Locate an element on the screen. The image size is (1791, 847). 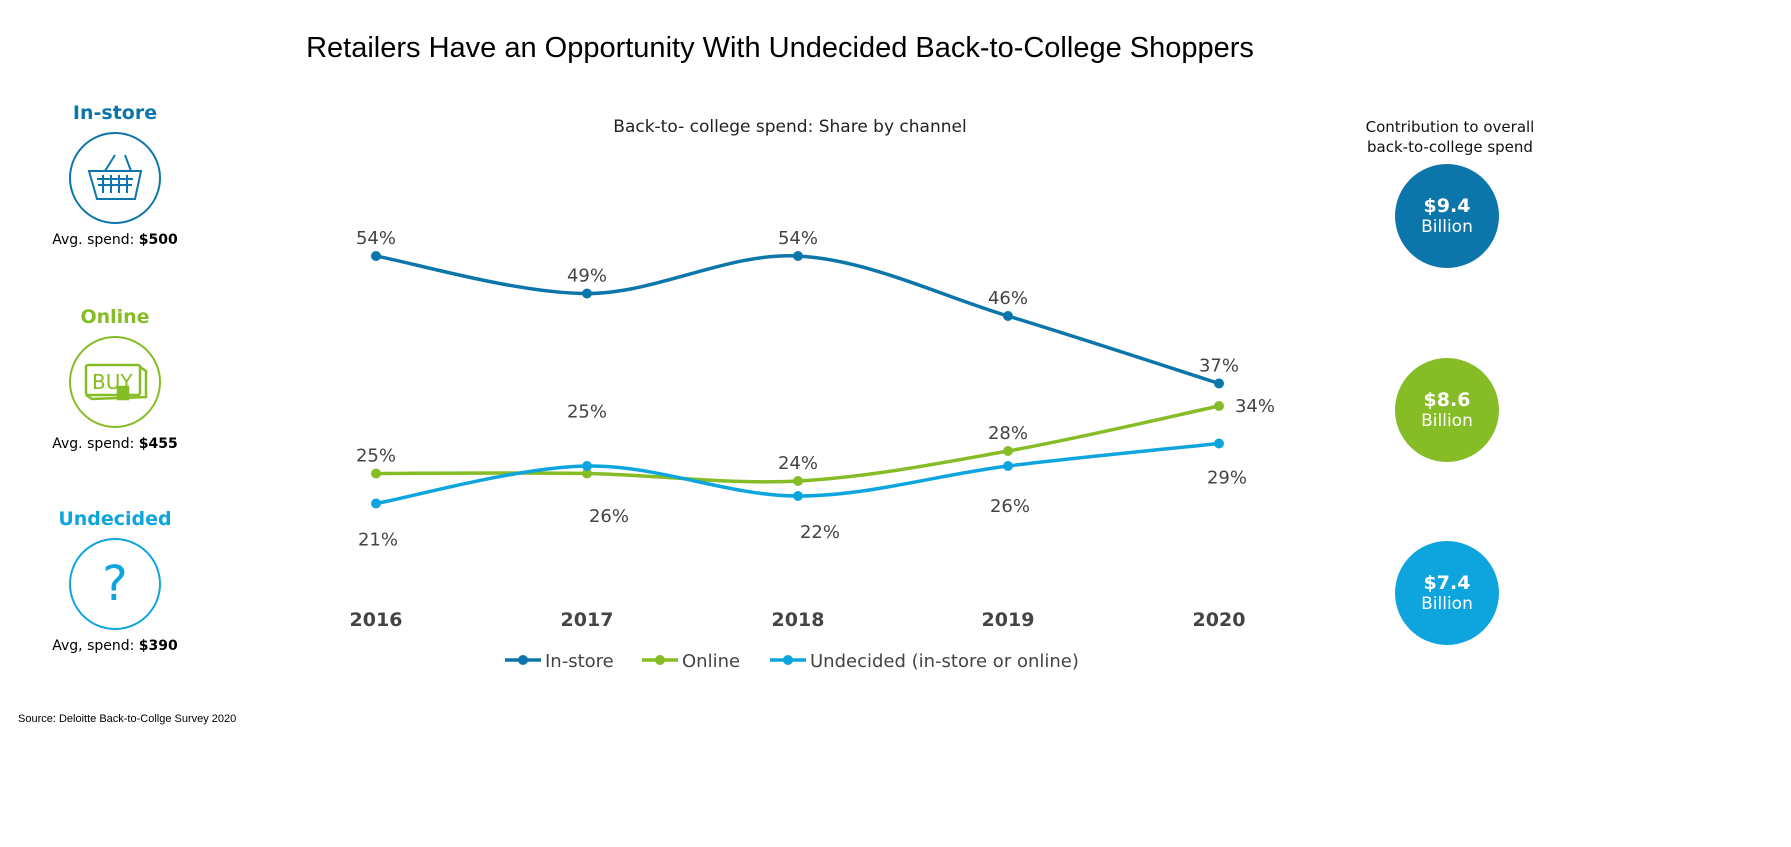
channel-name: Online is located at coordinates (115, 317).